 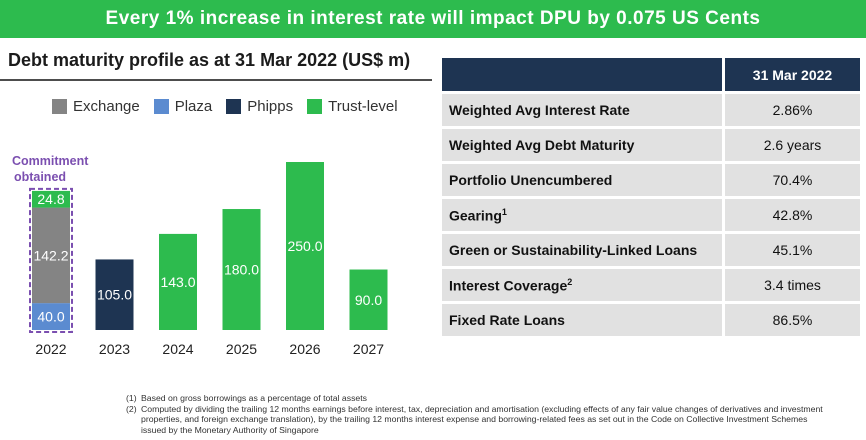 What do you see at coordinates (582, 285) in the screenshot?
I see `metric-cell: Interest Coverage2` at bounding box center [582, 285].